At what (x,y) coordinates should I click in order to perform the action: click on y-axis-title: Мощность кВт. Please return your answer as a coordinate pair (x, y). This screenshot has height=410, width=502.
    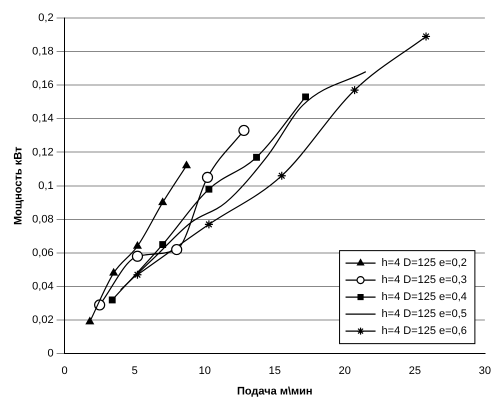
    Looking at the image, I should click on (18, 186).